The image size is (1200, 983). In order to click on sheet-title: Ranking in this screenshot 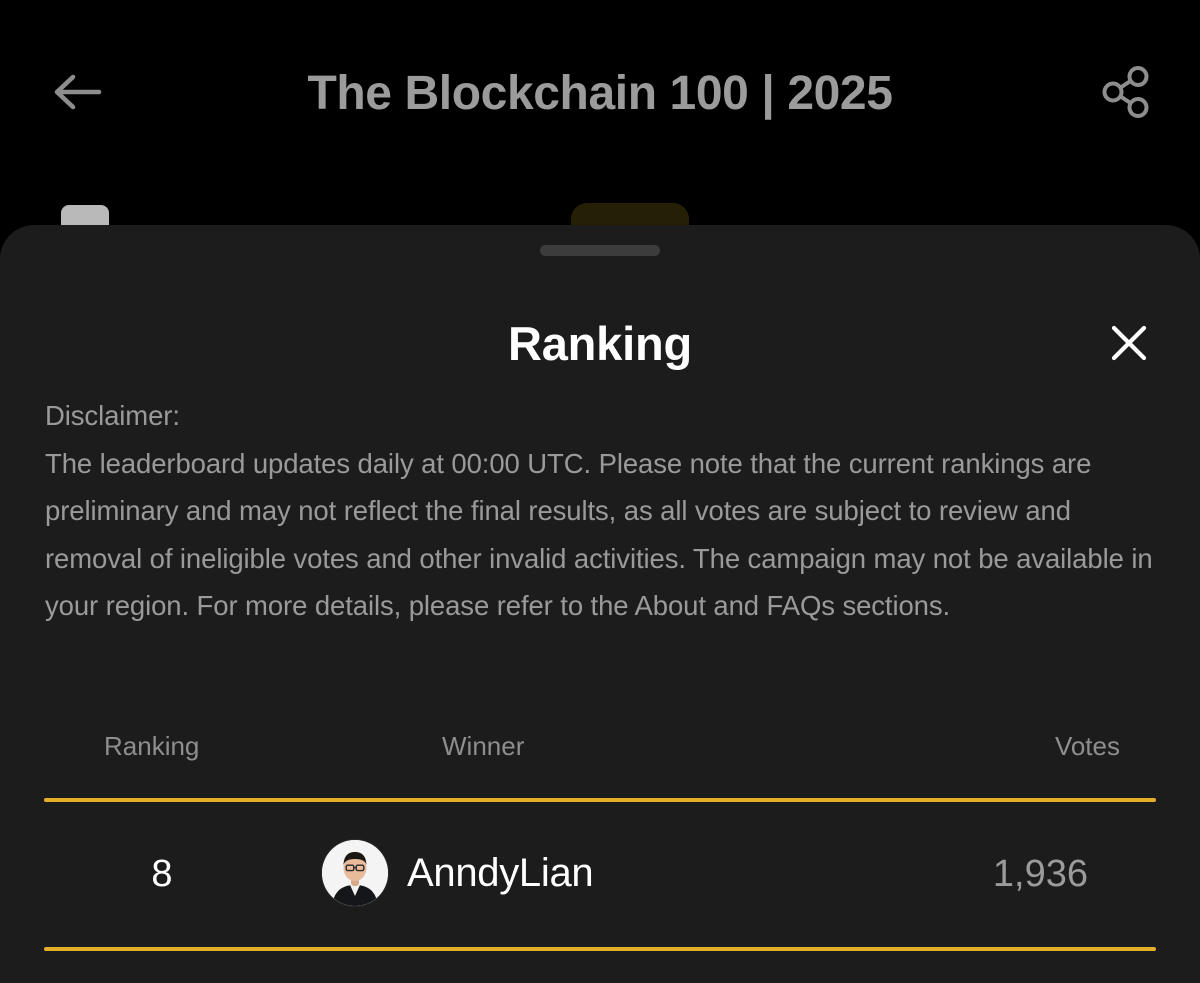, I will do `click(599, 343)`.